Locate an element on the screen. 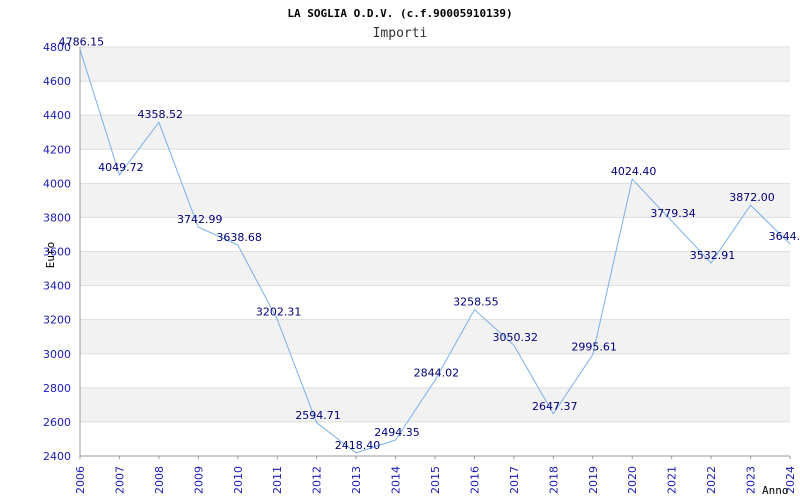 The width and height of the screenshot is (800, 500). x-tick-label: 2008 is located at coordinates (159, 480).